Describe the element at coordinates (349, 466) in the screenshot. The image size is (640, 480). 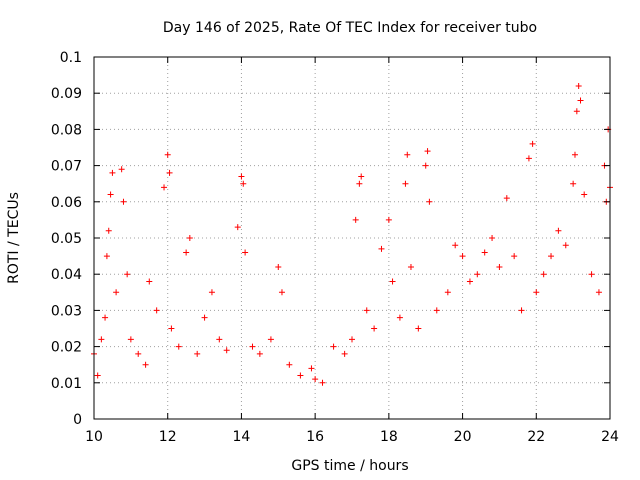
I see `x-axis-label: GPS time / hours` at that location.